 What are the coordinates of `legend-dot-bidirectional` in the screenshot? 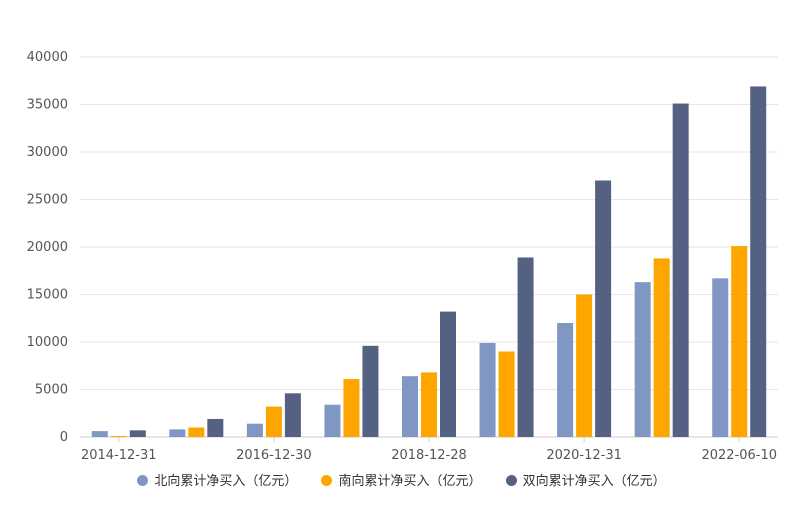 It's located at (511, 480).